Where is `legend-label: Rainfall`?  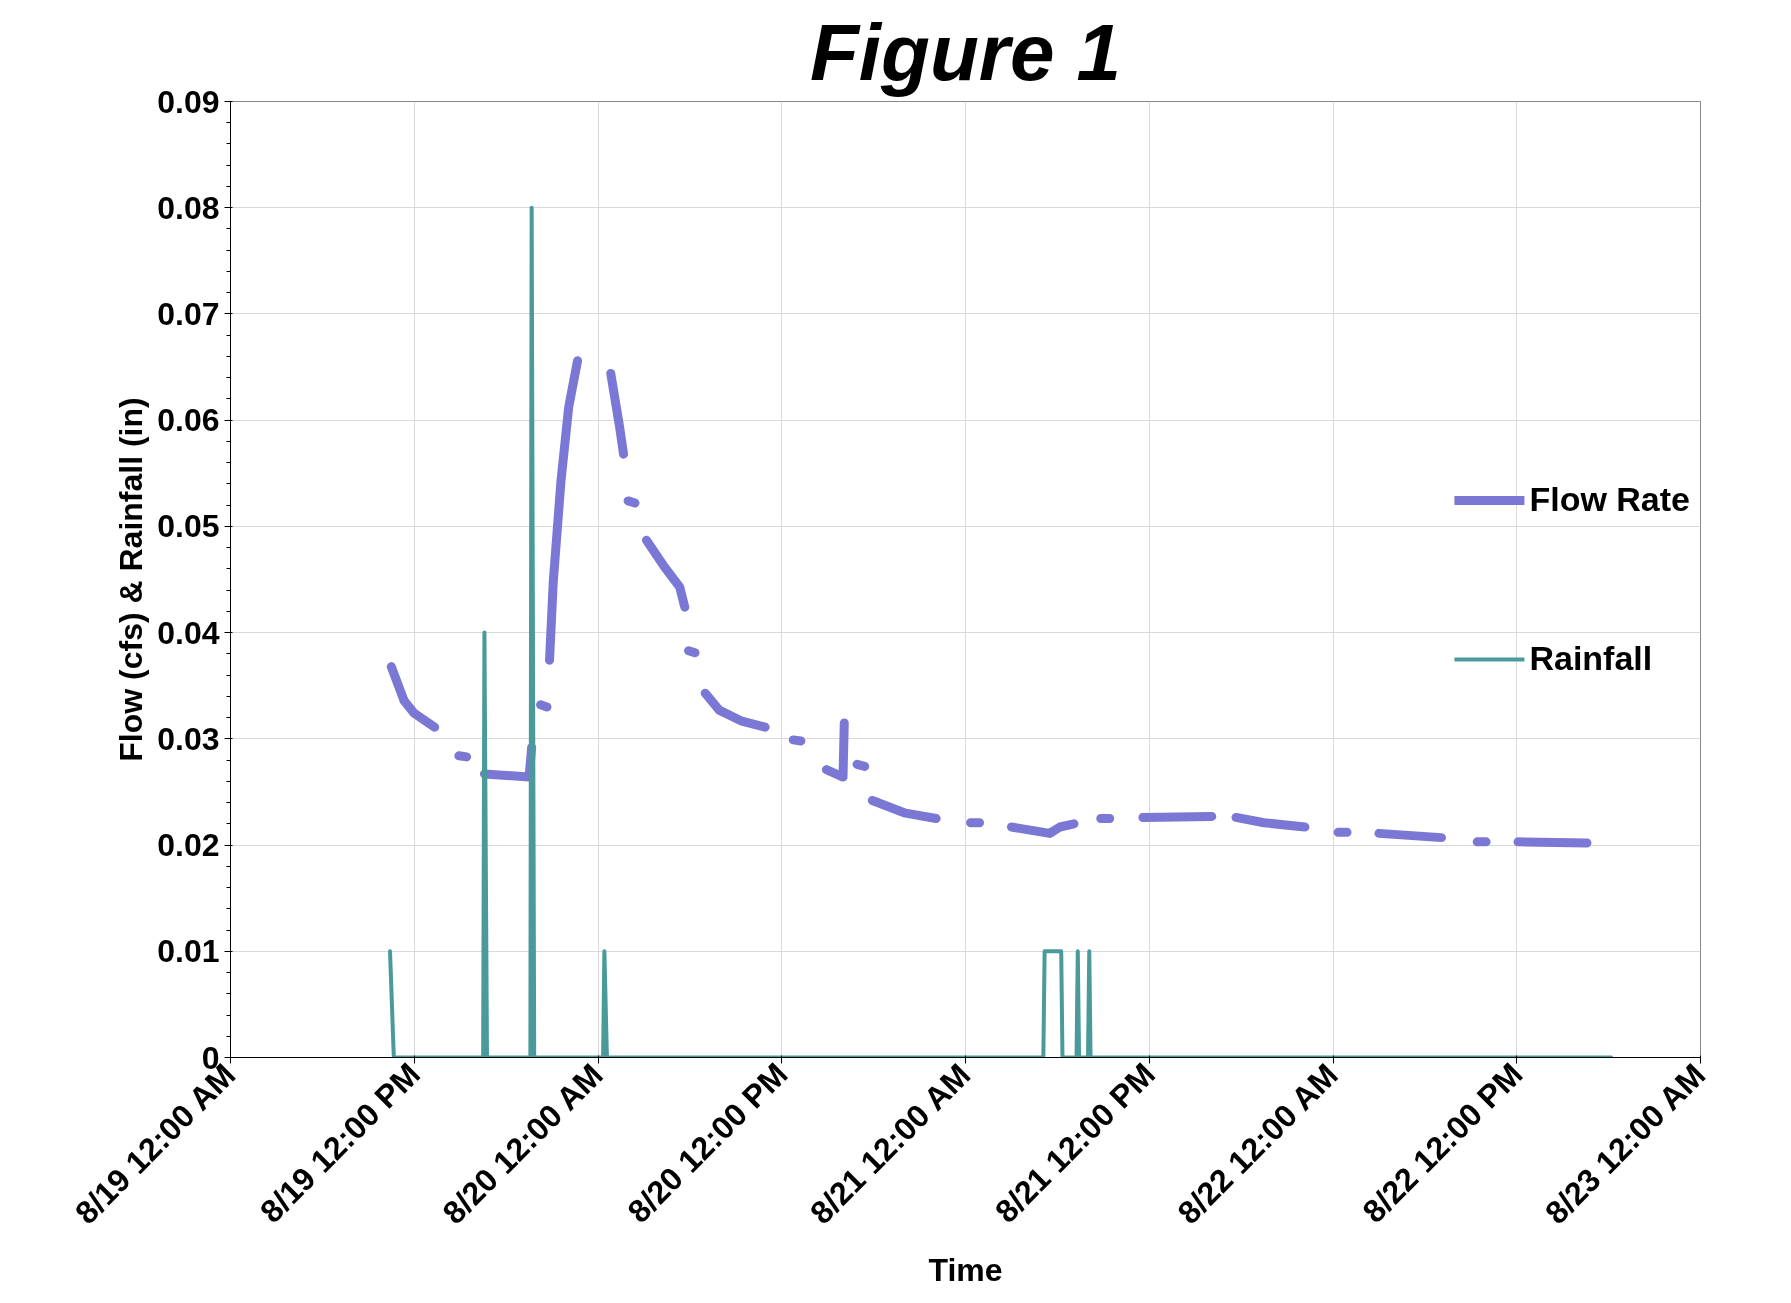 legend-label: Rainfall is located at coordinates (1591, 658).